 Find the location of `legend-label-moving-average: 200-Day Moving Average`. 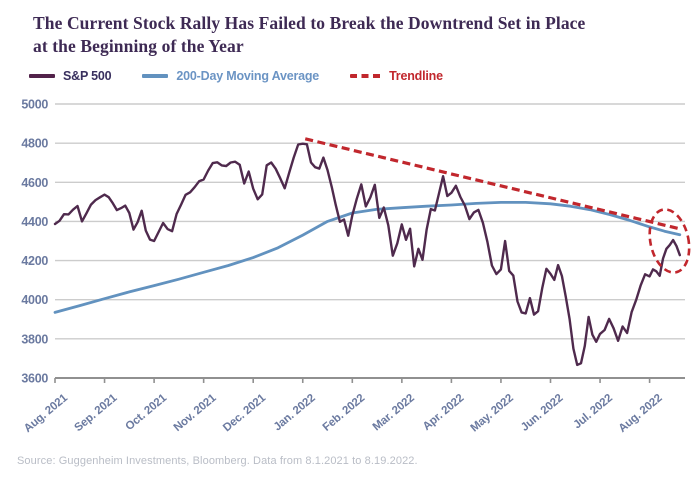

legend-label-moving-average: 200-Day Moving Average is located at coordinates (248, 76).